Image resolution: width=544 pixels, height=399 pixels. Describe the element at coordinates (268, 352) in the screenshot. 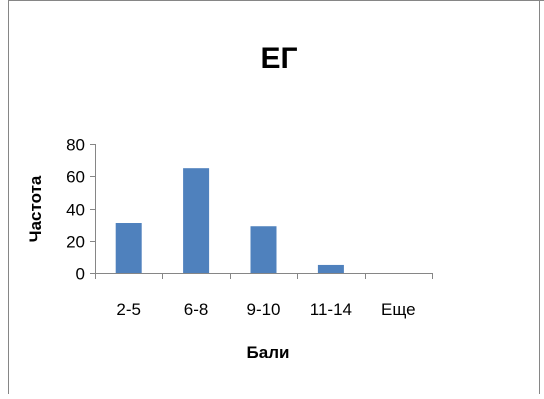

I see `x-axis-label: Бали` at that location.